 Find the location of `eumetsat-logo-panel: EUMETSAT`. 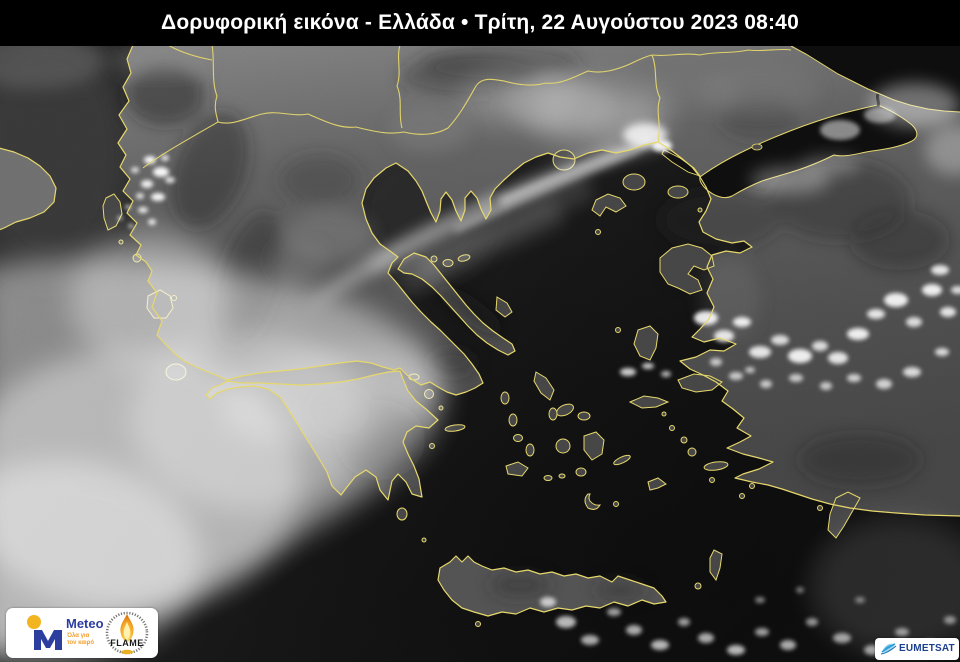

eumetsat-logo-panel: EUMETSAT is located at coordinates (917, 649).